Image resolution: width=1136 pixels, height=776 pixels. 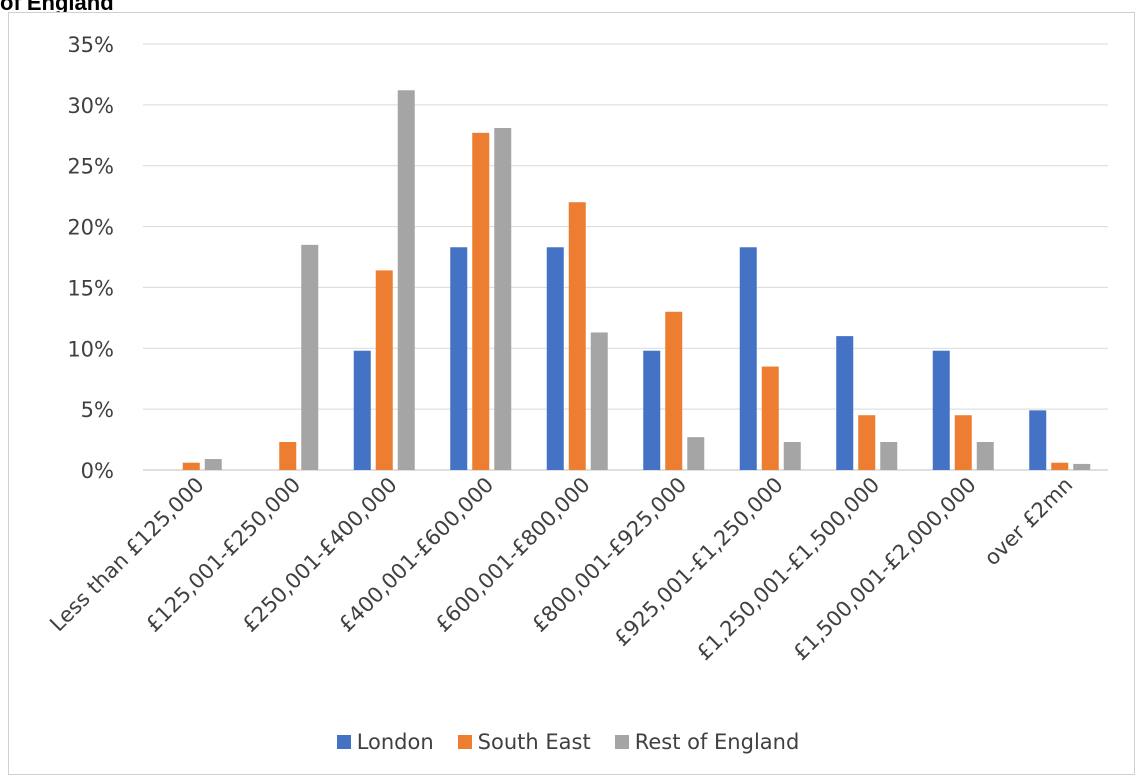 What do you see at coordinates (97, 410) in the screenshot?
I see `y-tick-label: 5%` at bounding box center [97, 410].